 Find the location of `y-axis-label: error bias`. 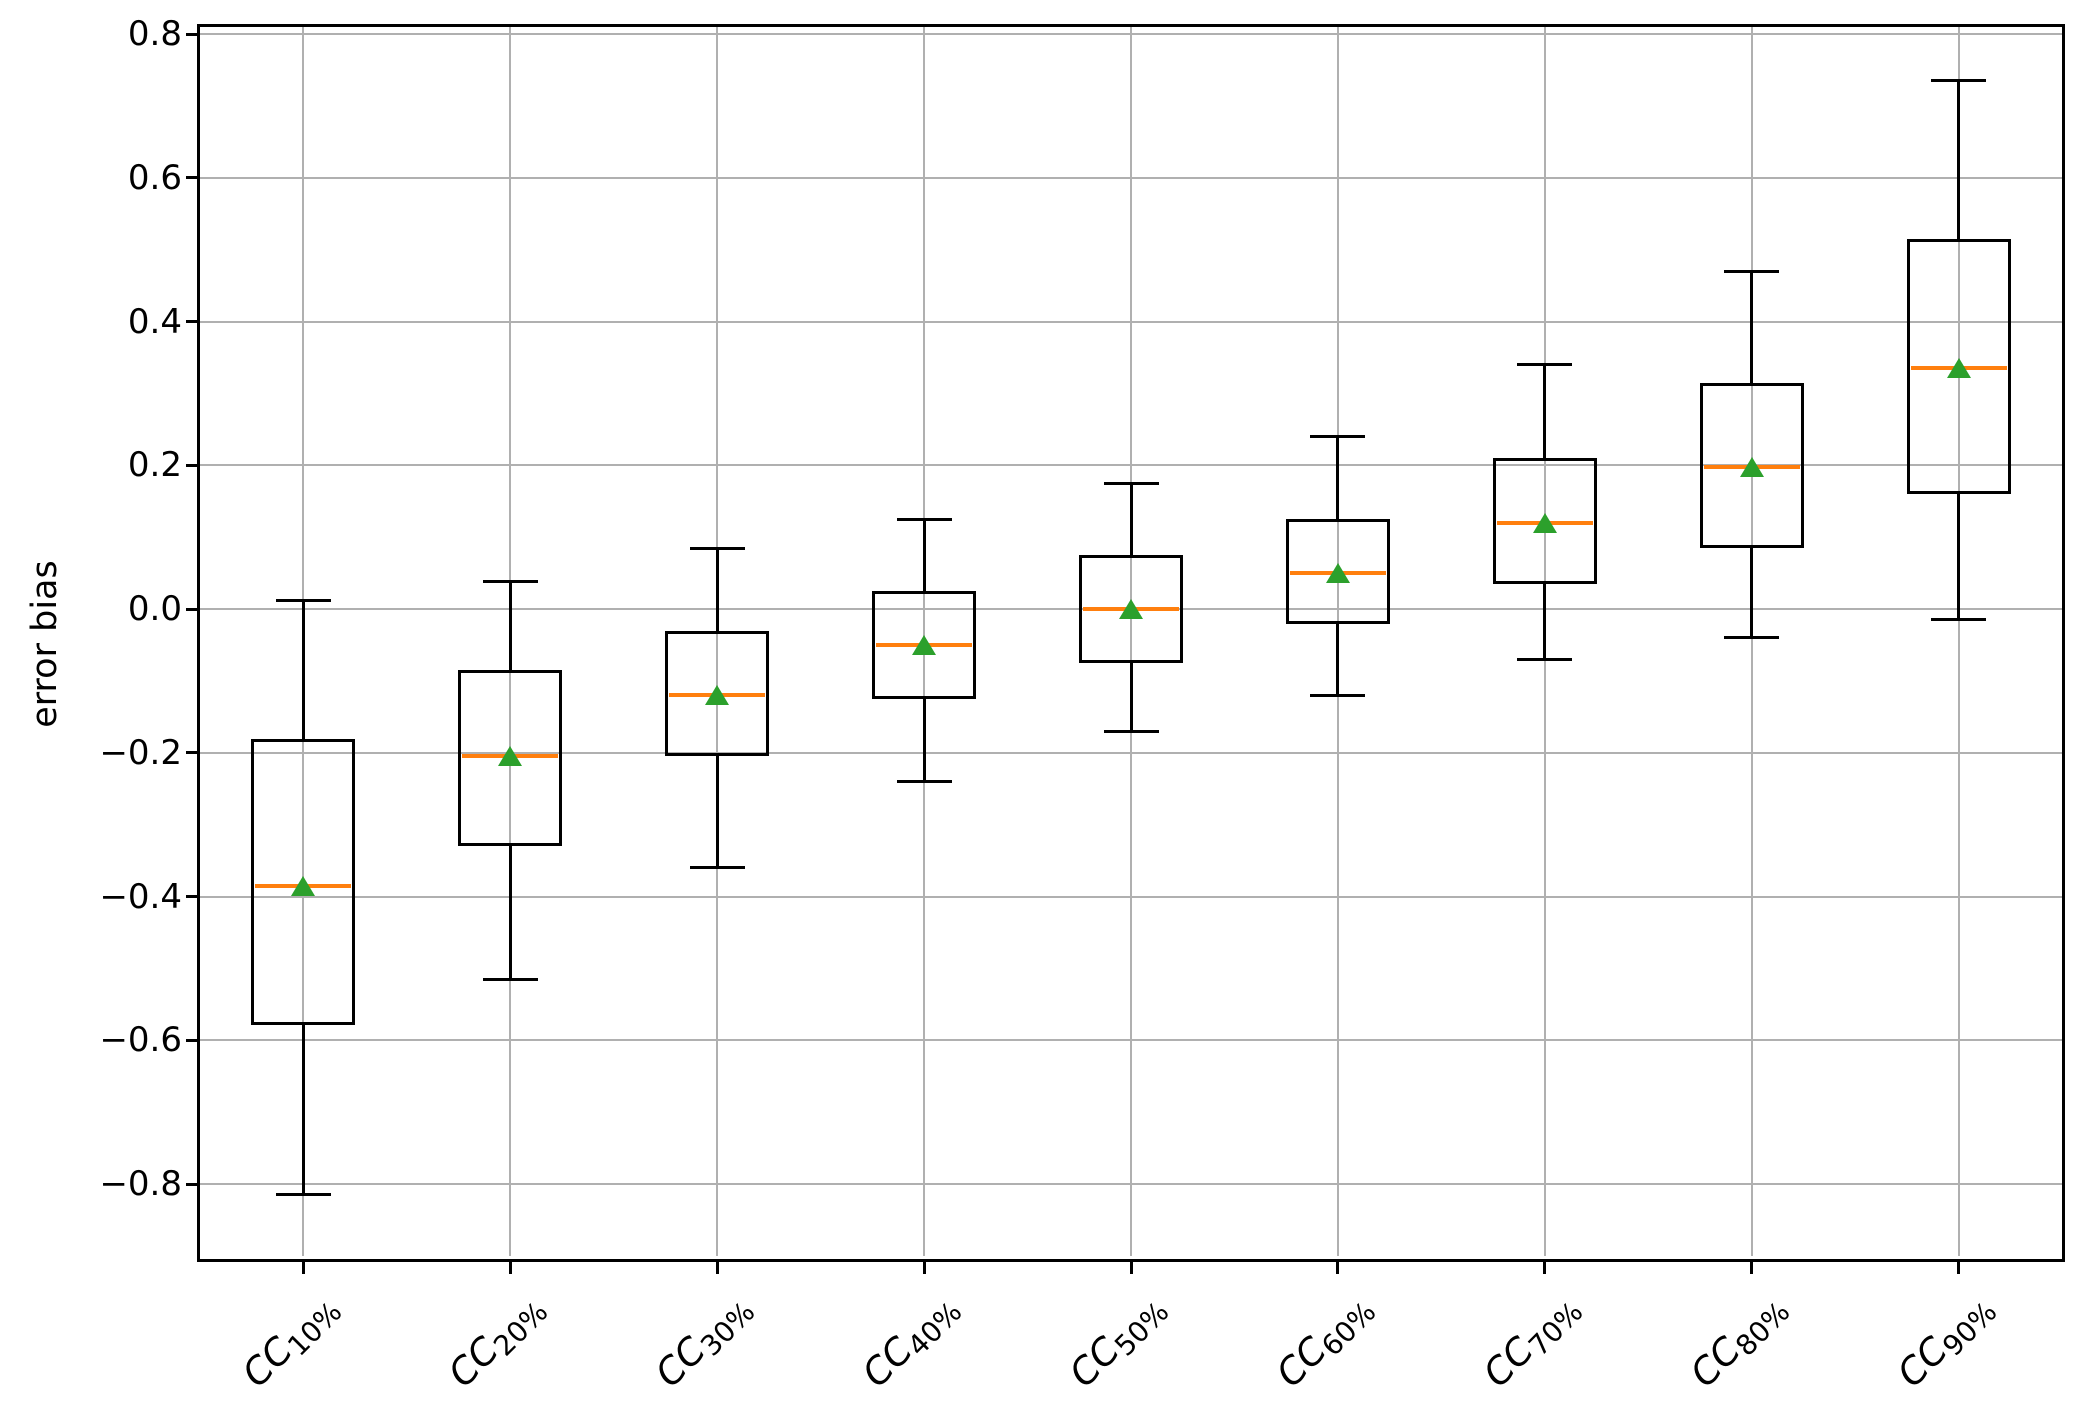

y-axis-label: error bias is located at coordinates (45, 644).